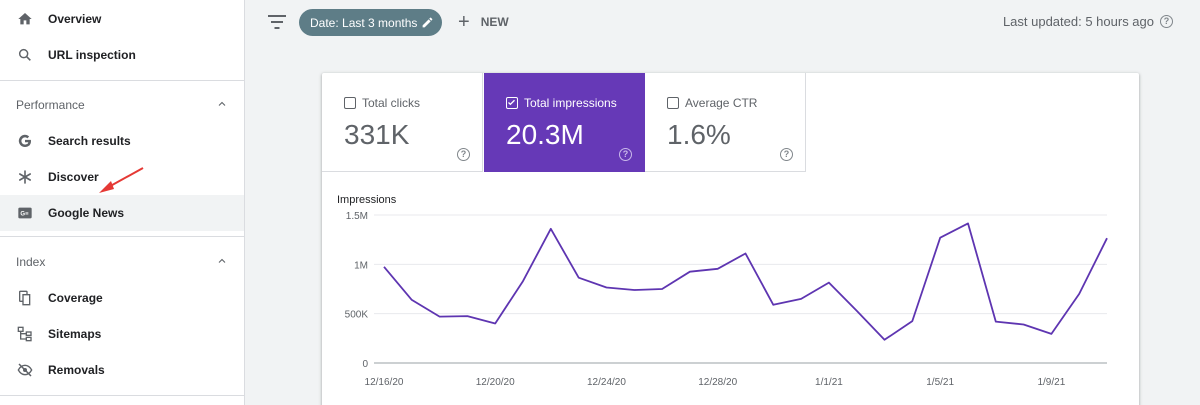 This screenshot has height=405, width=1200. I want to click on metric-label: Average CTR, so click(712, 103).